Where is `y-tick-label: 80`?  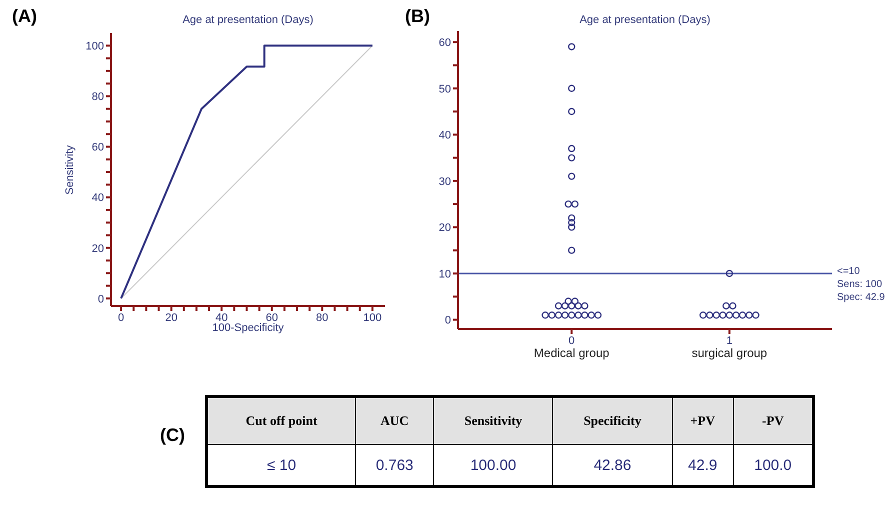
y-tick-label: 80 is located at coordinates (98, 97).